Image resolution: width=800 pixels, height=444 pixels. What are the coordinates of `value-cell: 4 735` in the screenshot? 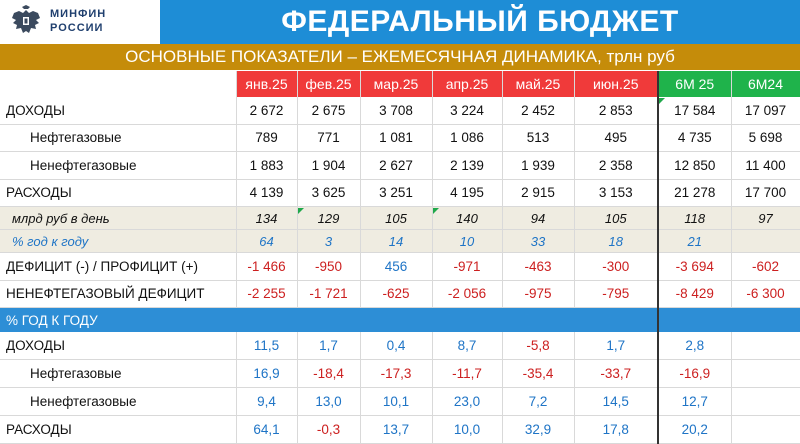 It's located at (694, 138).